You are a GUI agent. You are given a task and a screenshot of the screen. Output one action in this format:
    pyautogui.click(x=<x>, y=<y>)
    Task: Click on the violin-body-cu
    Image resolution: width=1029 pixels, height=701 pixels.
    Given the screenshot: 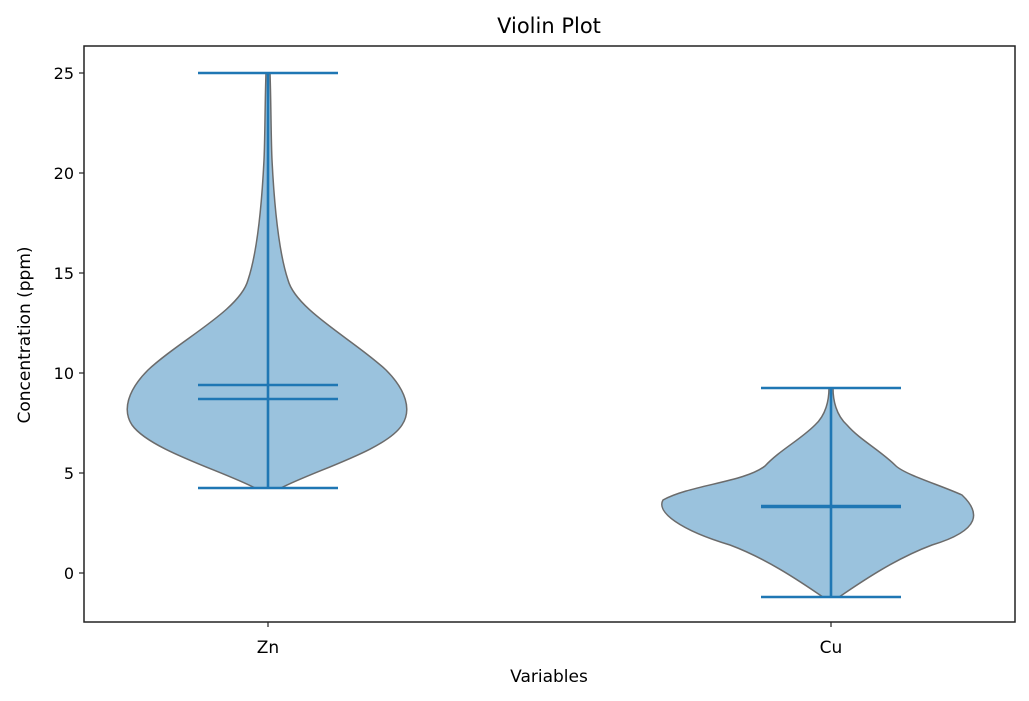 What is the action you would take?
    pyautogui.click(x=818, y=492)
    